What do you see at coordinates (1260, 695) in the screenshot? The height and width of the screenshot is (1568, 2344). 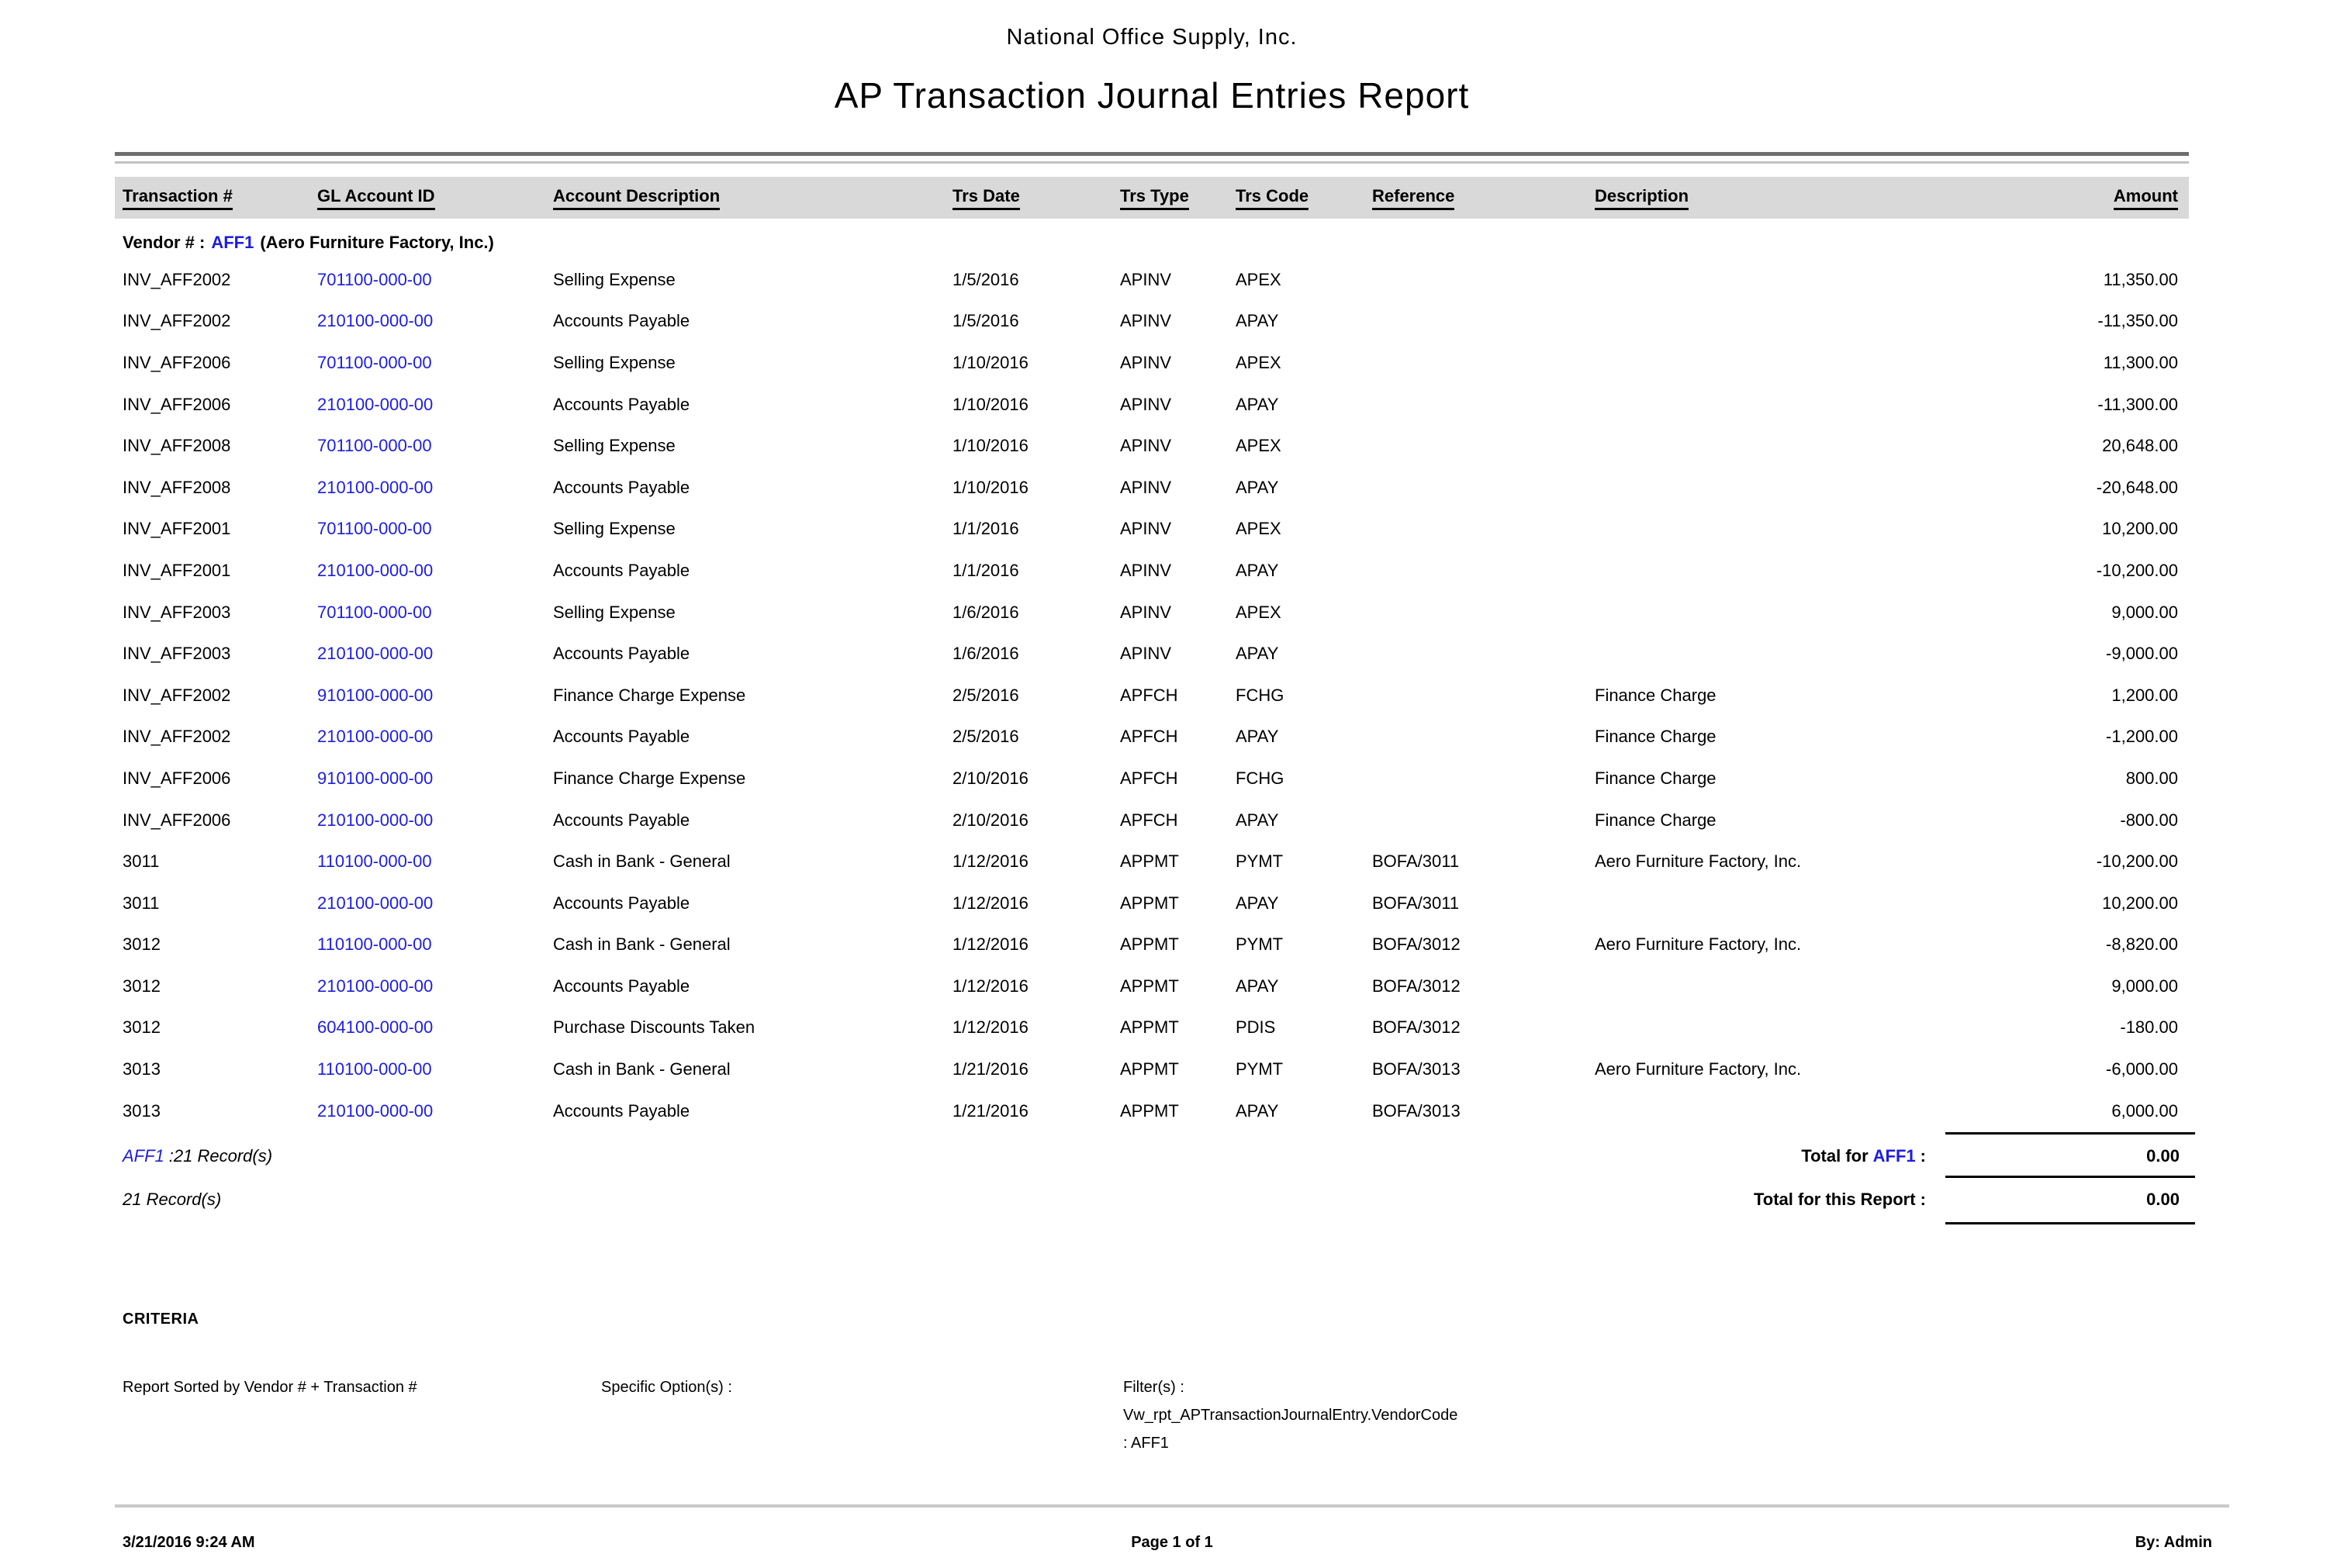 I see `cell-trs-code: FCHG` at bounding box center [1260, 695].